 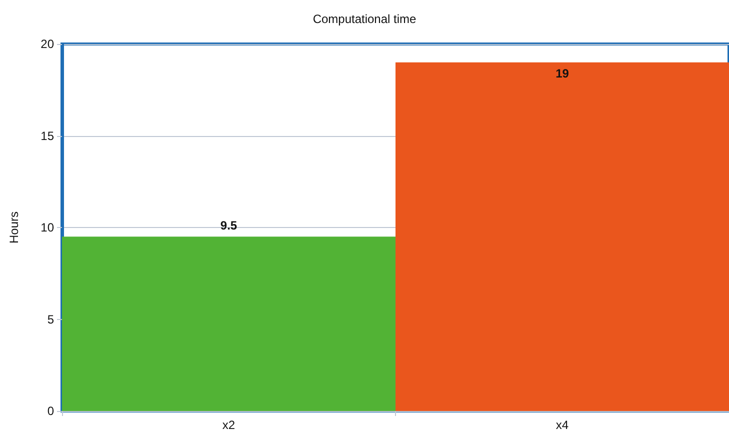 What do you see at coordinates (364, 19) in the screenshot?
I see `chart-title: Computational time` at bounding box center [364, 19].